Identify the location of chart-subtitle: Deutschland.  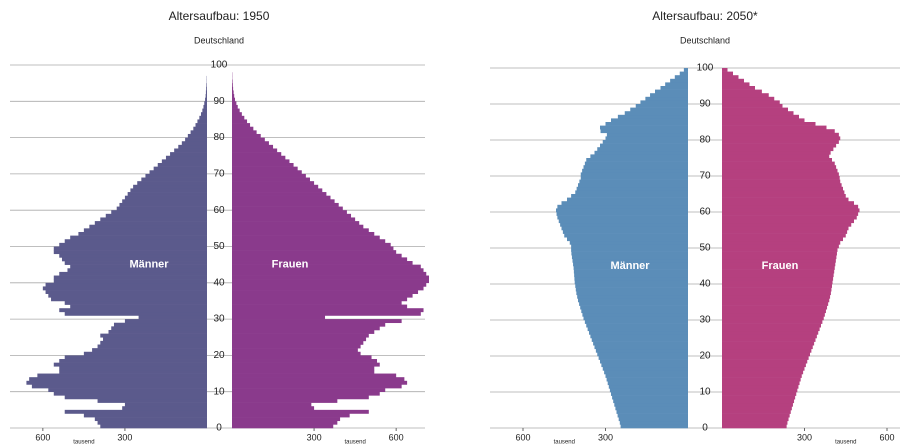
(219, 40).